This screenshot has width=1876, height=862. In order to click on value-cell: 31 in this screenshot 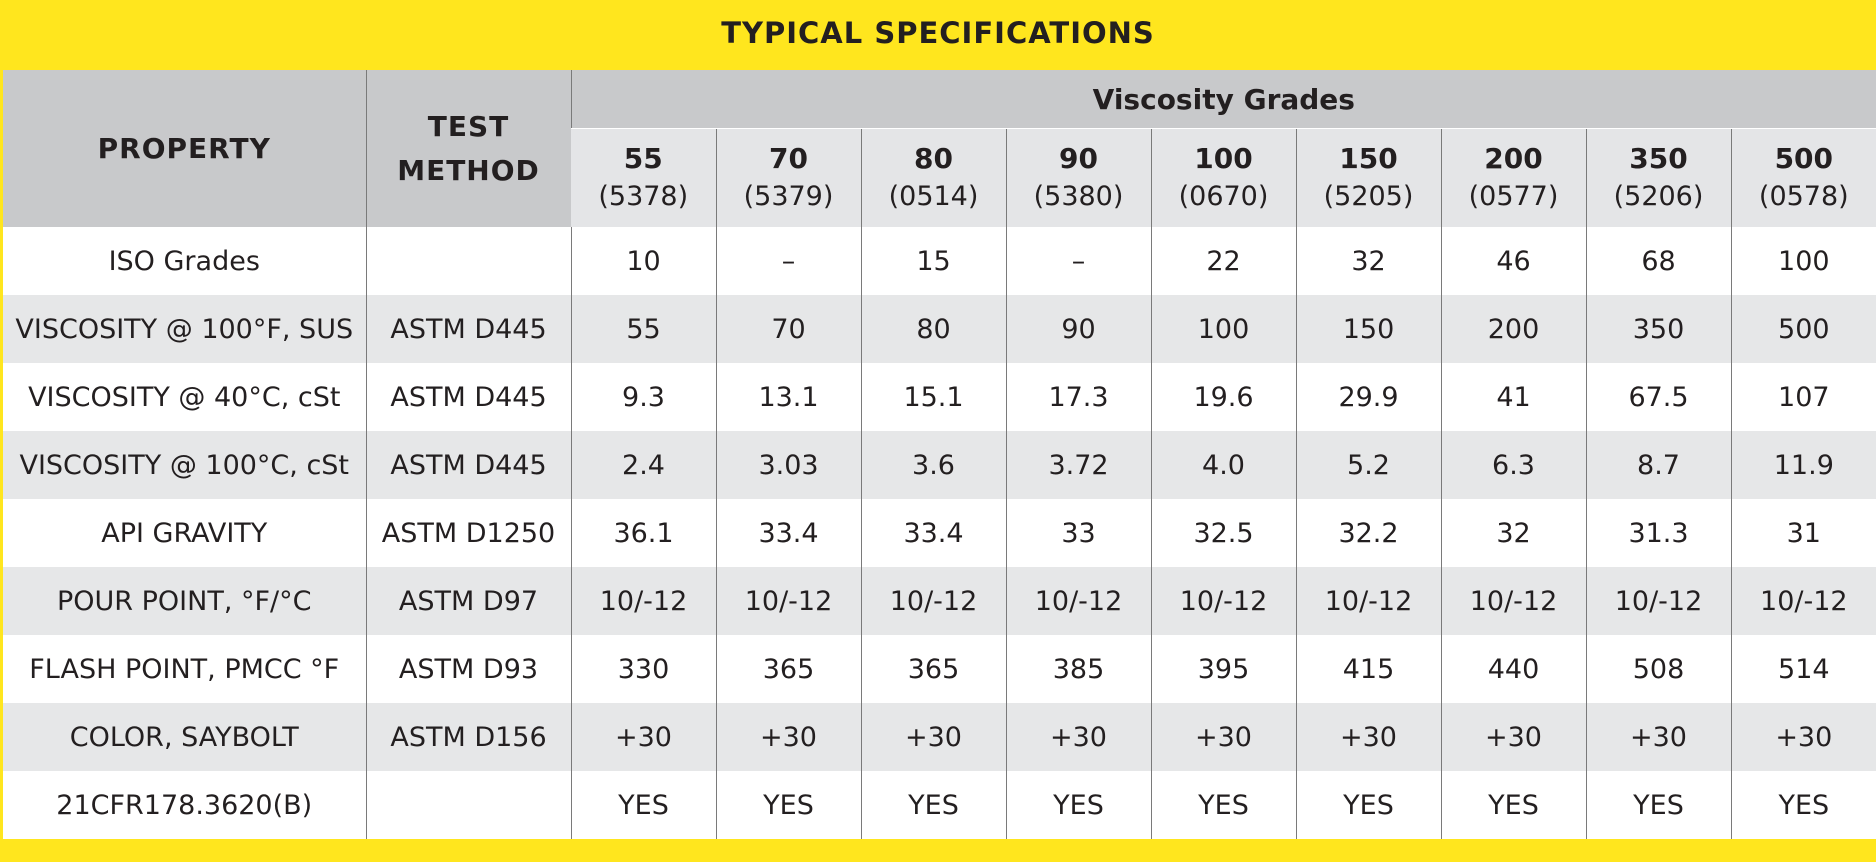, I will do `click(1803, 533)`.